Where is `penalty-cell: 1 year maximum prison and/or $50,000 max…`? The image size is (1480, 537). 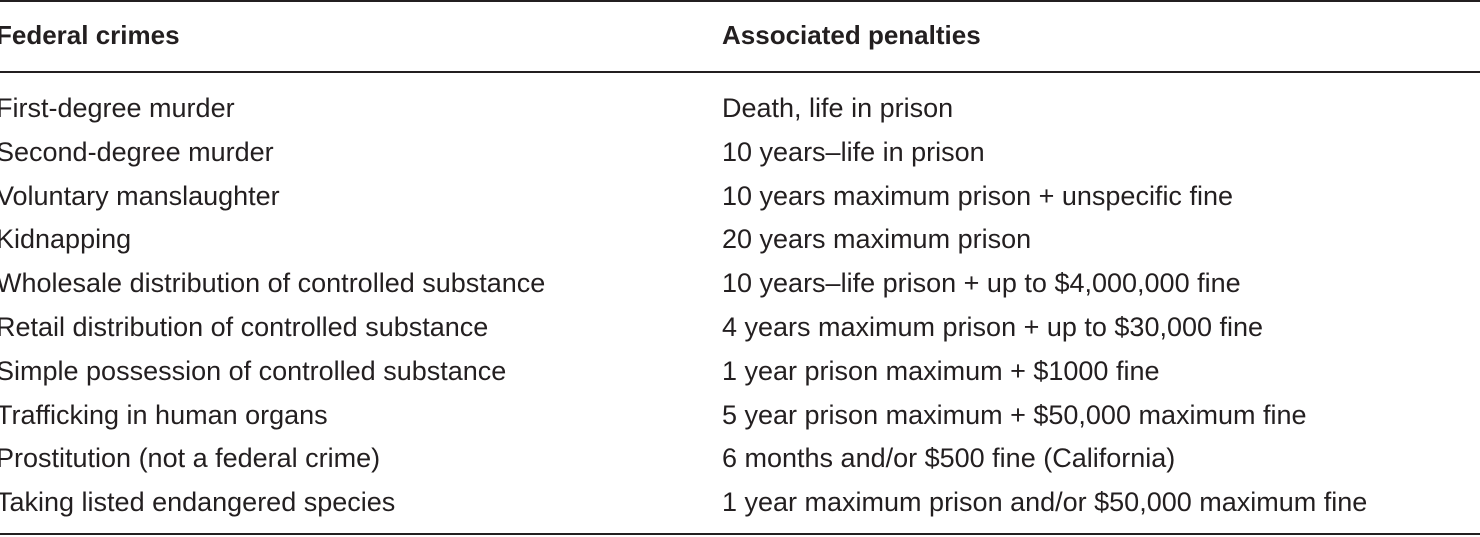 penalty-cell: 1 year maximum prison and/or $50,000 max… is located at coordinates (1045, 502).